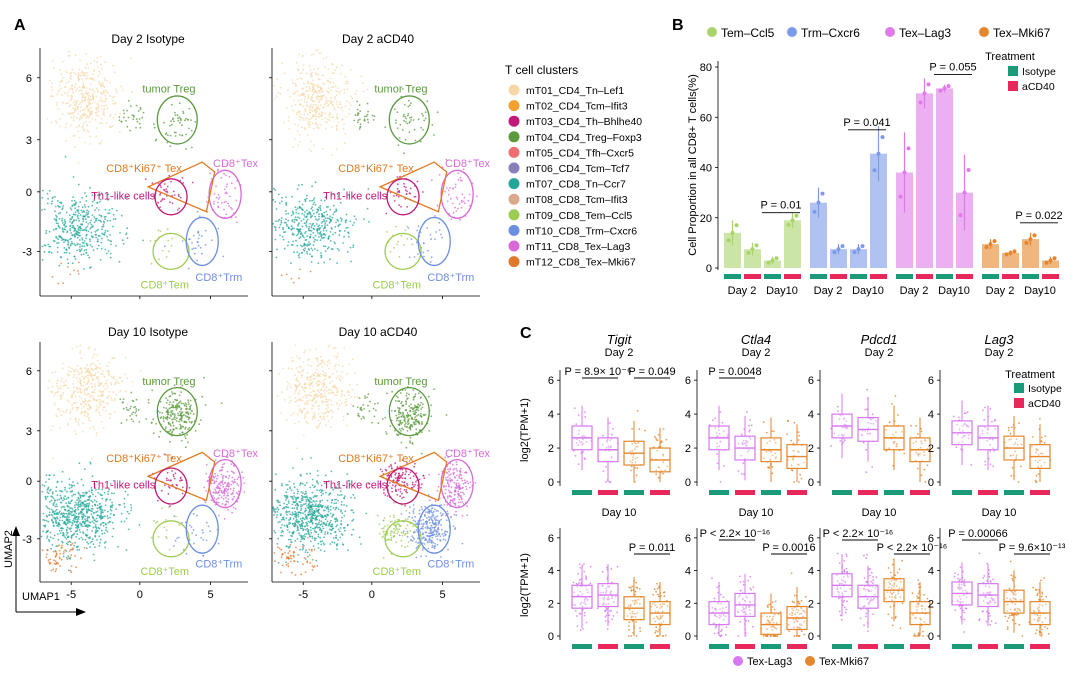  I want to click on umap-x-tick-label: -5, so click(71, 595).